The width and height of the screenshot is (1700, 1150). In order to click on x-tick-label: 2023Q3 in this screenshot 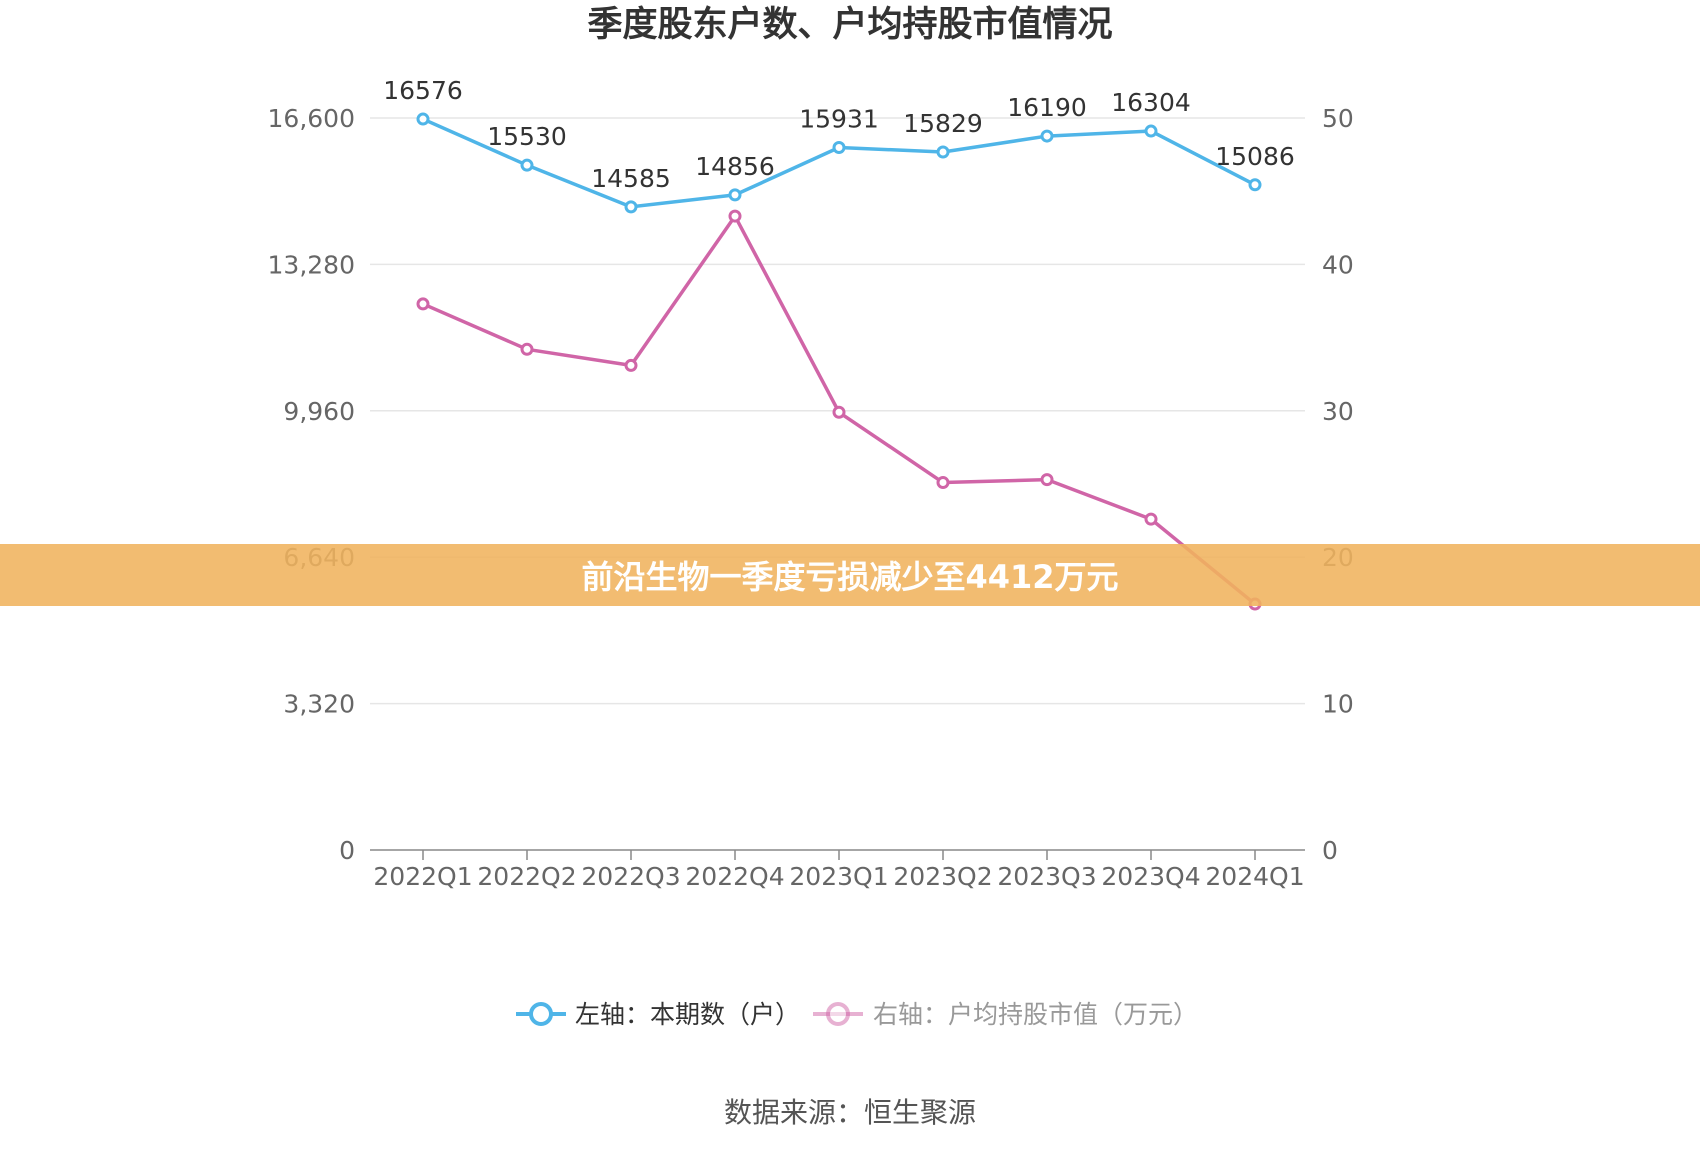, I will do `click(1046, 876)`.